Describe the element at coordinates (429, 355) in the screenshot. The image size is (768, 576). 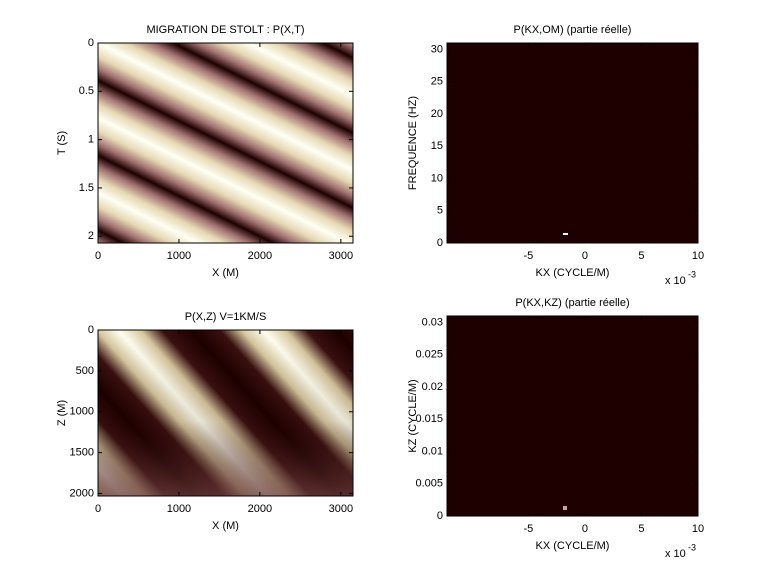
I see `y-tick-label: 0.025` at that location.